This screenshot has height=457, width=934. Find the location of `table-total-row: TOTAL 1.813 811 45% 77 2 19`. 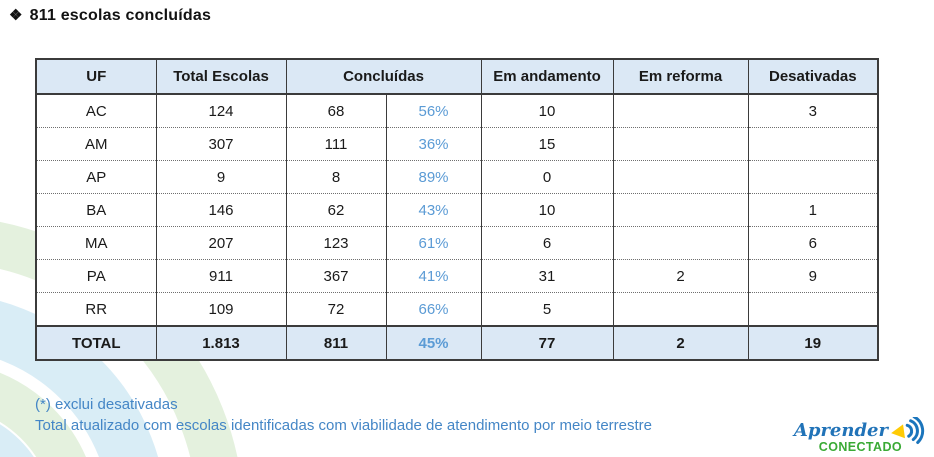

table-total-row: TOTAL 1.813 811 45% 77 2 19 is located at coordinates (457, 342).